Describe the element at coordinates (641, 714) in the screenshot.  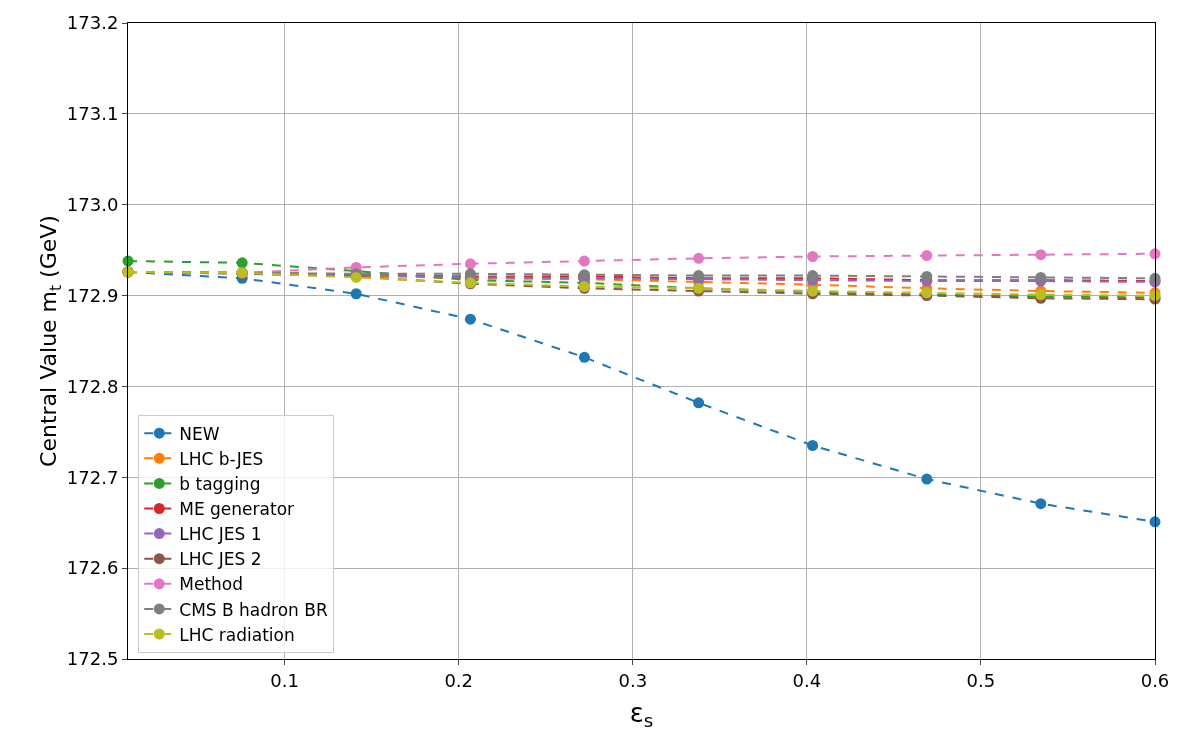
I see `x-axis-title: ε$_{s}$` at that location.